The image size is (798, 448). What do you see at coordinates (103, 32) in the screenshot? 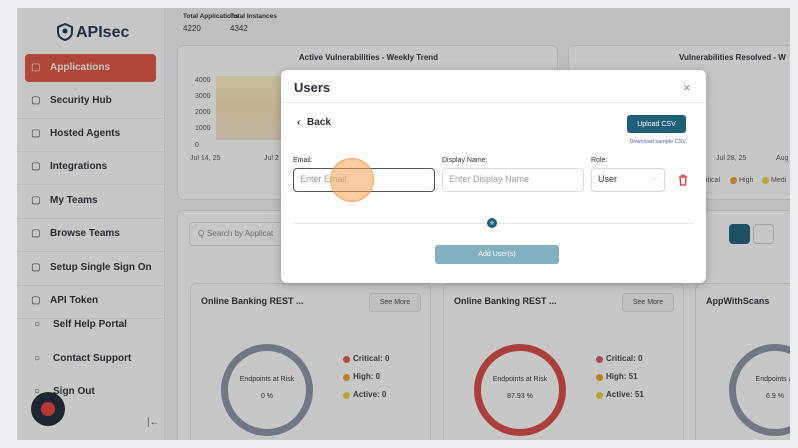
I see `logo-text: APIsec` at bounding box center [103, 32].